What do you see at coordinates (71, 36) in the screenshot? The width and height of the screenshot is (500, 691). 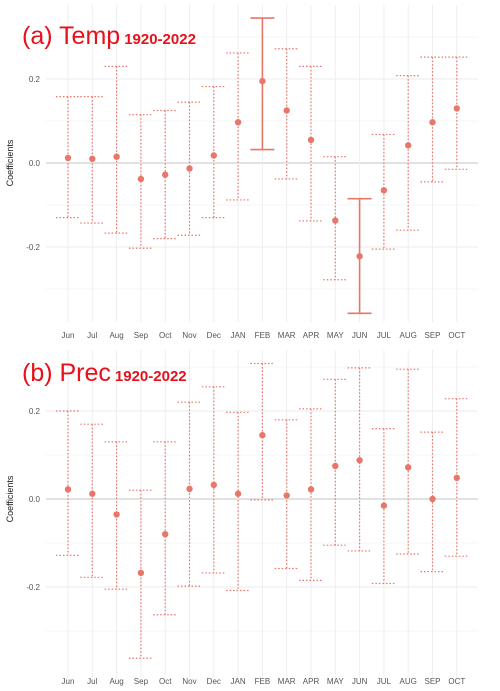 I see `chart-title-temp: (a) Temp` at bounding box center [71, 36].